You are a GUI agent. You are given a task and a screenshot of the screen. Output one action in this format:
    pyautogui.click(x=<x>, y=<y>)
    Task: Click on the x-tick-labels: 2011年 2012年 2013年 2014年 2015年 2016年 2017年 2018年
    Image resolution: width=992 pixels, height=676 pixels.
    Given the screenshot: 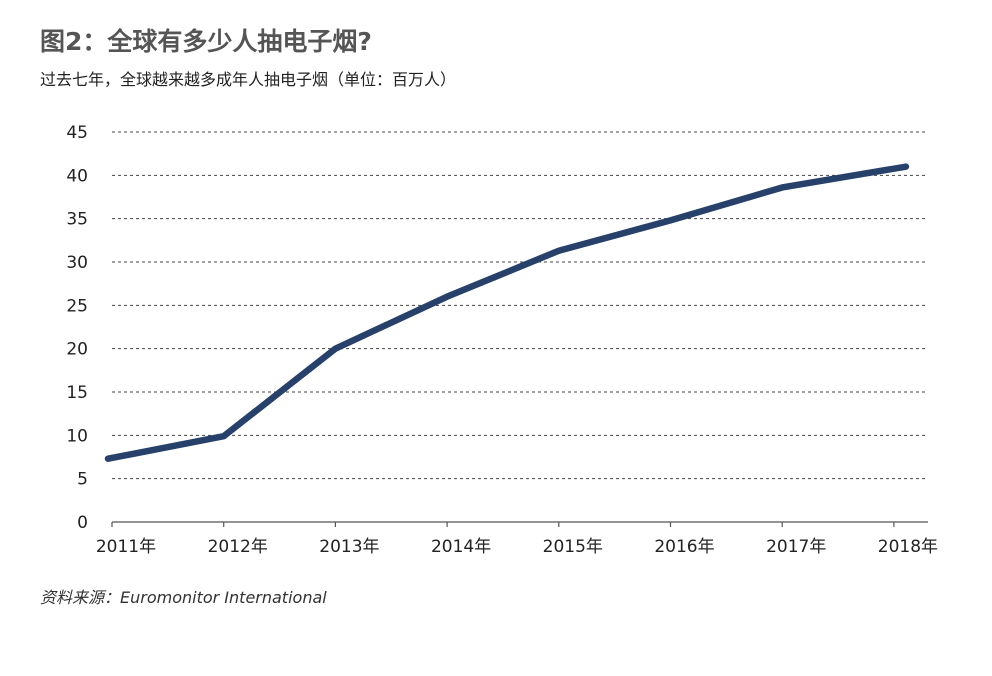 What is the action you would take?
    pyautogui.click(x=517, y=547)
    